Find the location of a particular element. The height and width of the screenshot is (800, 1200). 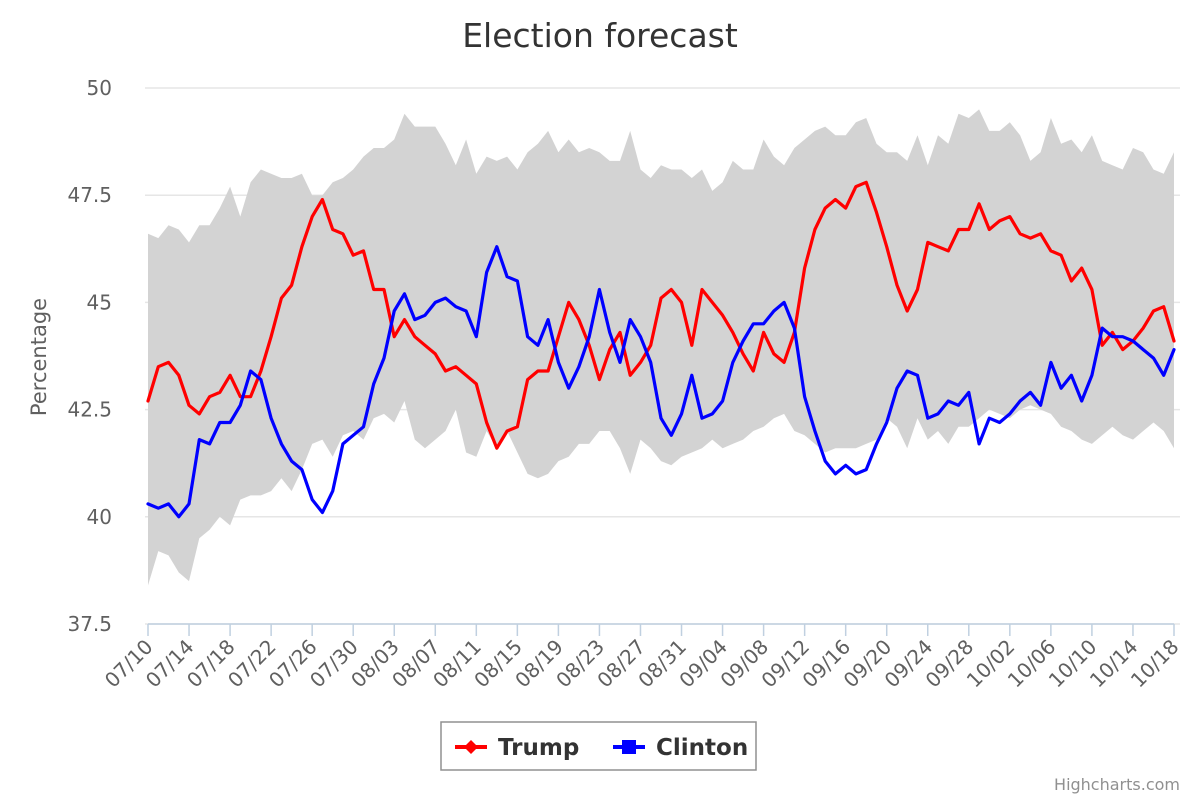

y-tick-label: 50 is located at coordinates (99, 88).